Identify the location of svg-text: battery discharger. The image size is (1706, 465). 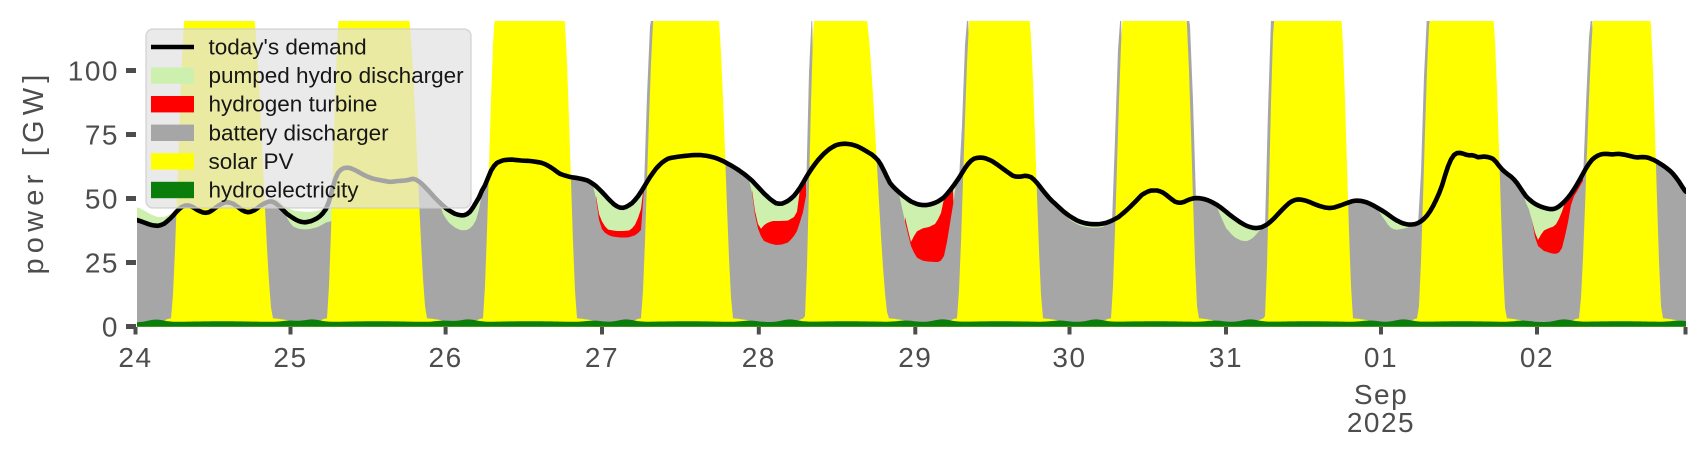
(299, 132).